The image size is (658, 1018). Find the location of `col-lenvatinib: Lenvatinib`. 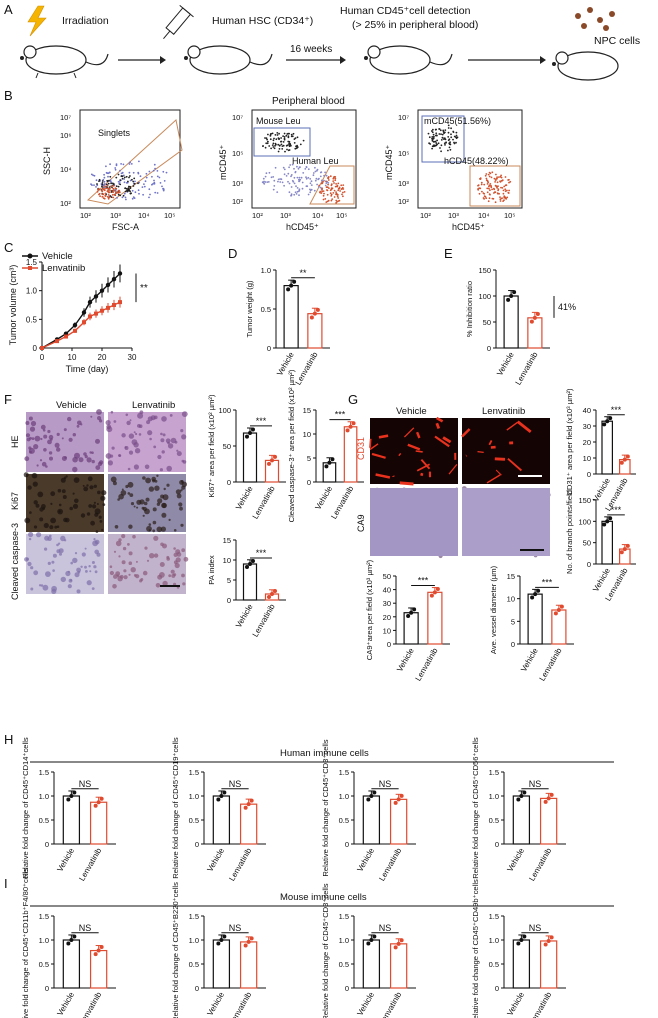

col-lenvatinib: Lenvatinib is located at coordinates (503, 411).